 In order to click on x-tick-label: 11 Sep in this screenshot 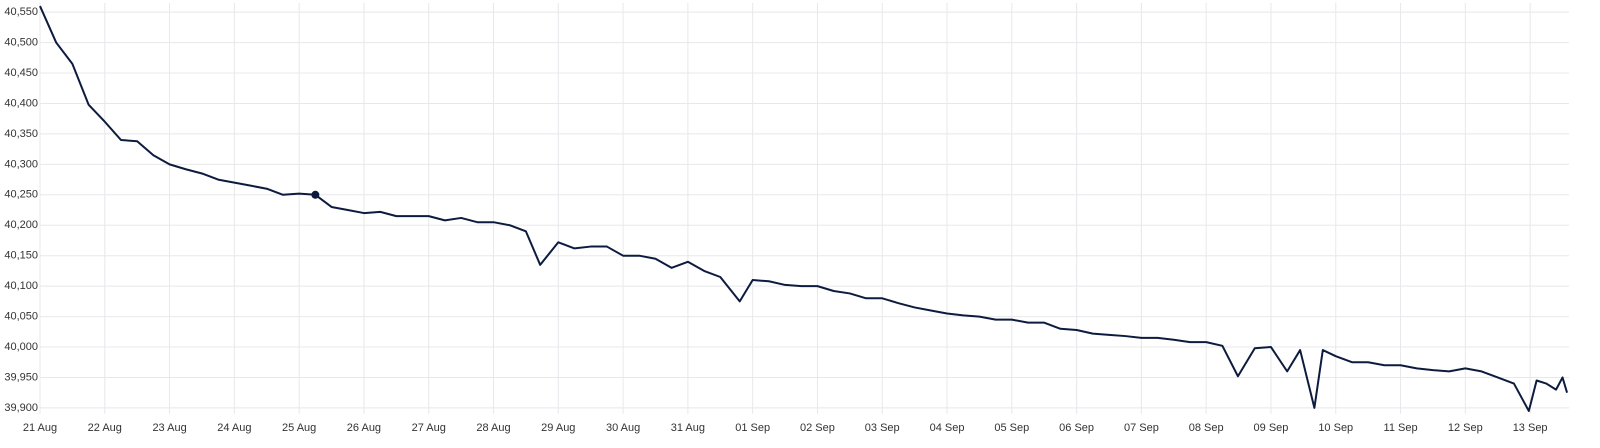, I will do `click(1401, 428)`.